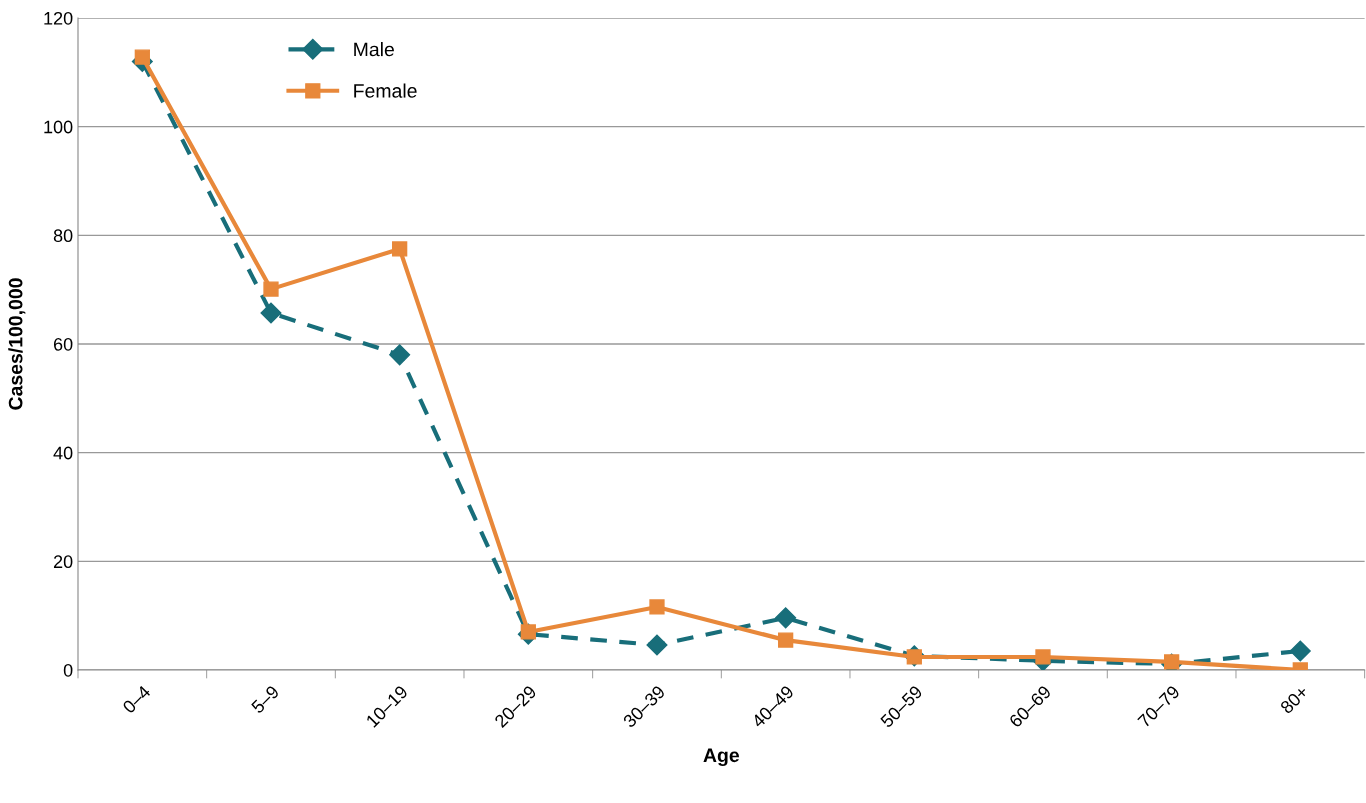 The width and height of the screenshot is (1366, 803). What do you see at coordinates (136, 699) in the screenshot?
I see `x-tick-label: 0–4` at bounding box center [136, 699].